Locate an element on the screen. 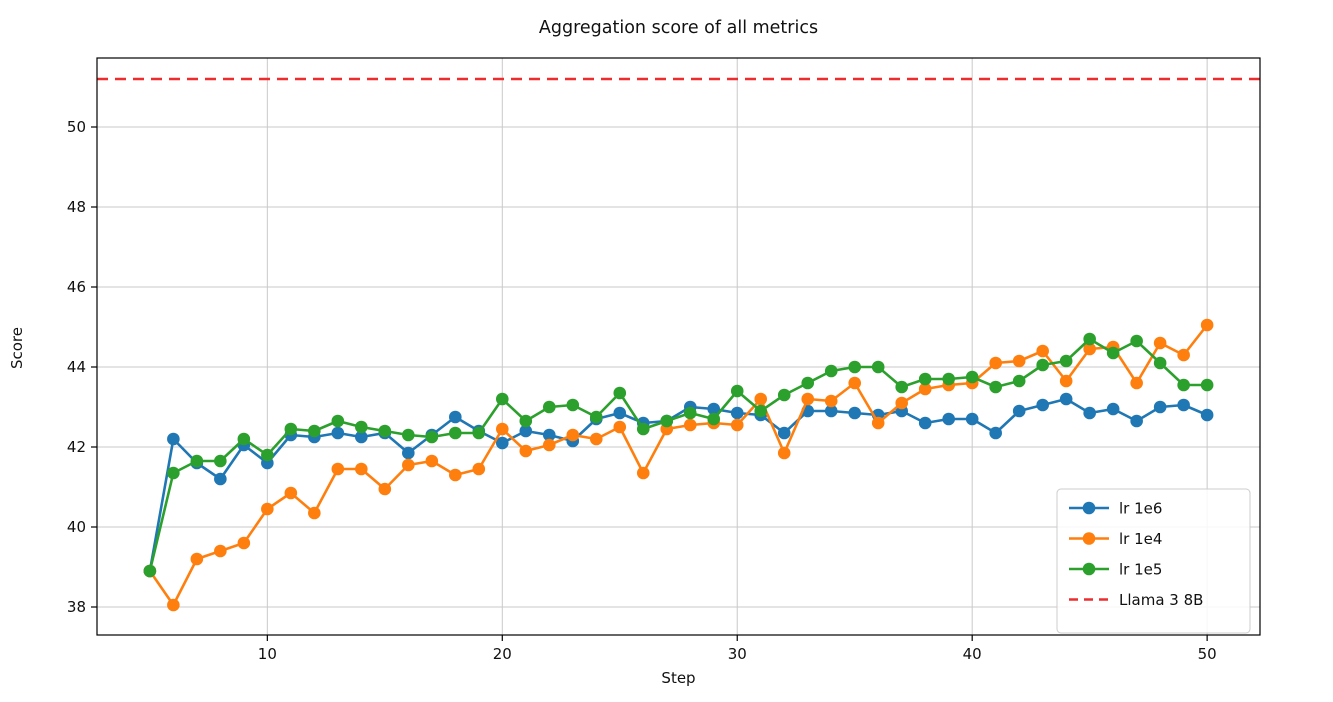  y-tick-label: 38 is located at coordinates (76, 607).